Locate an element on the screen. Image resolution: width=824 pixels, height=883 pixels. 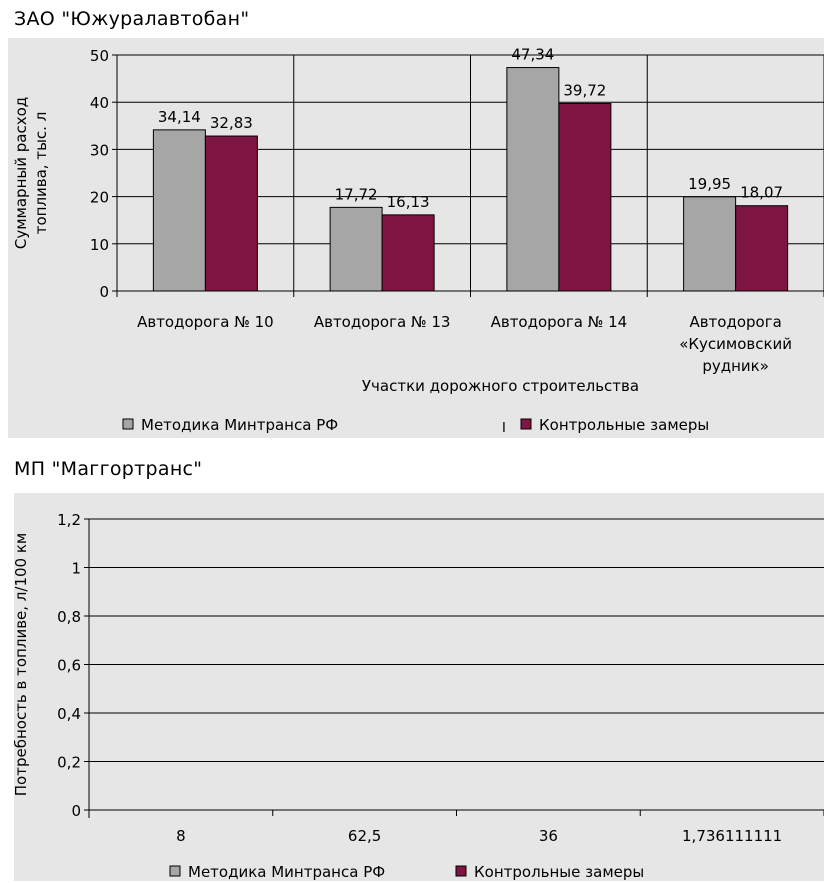
x-tick-label: «Кусимовский is located at coordinates (735, 344).